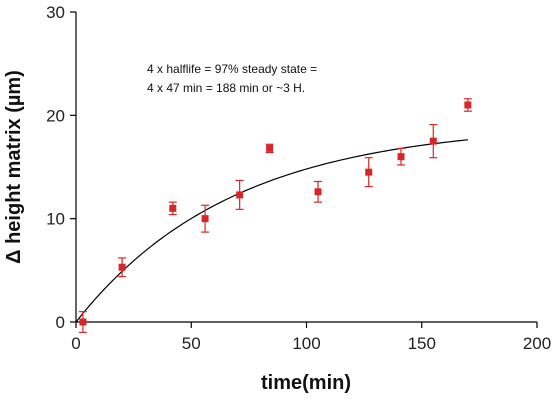  I want to click on y-axis-title: Δ height matrix (µm), so click(14, 167).